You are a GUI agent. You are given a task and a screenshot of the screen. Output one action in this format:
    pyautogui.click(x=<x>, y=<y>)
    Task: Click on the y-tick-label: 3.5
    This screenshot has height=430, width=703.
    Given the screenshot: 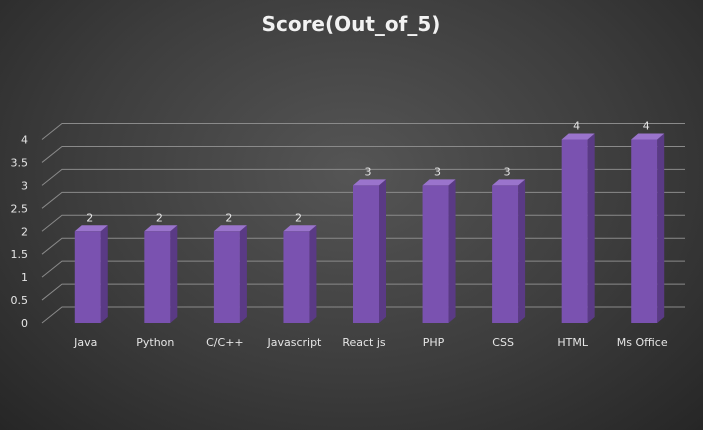 What is the action you would take?
    pyautogui.click(x=20, y=162)
    